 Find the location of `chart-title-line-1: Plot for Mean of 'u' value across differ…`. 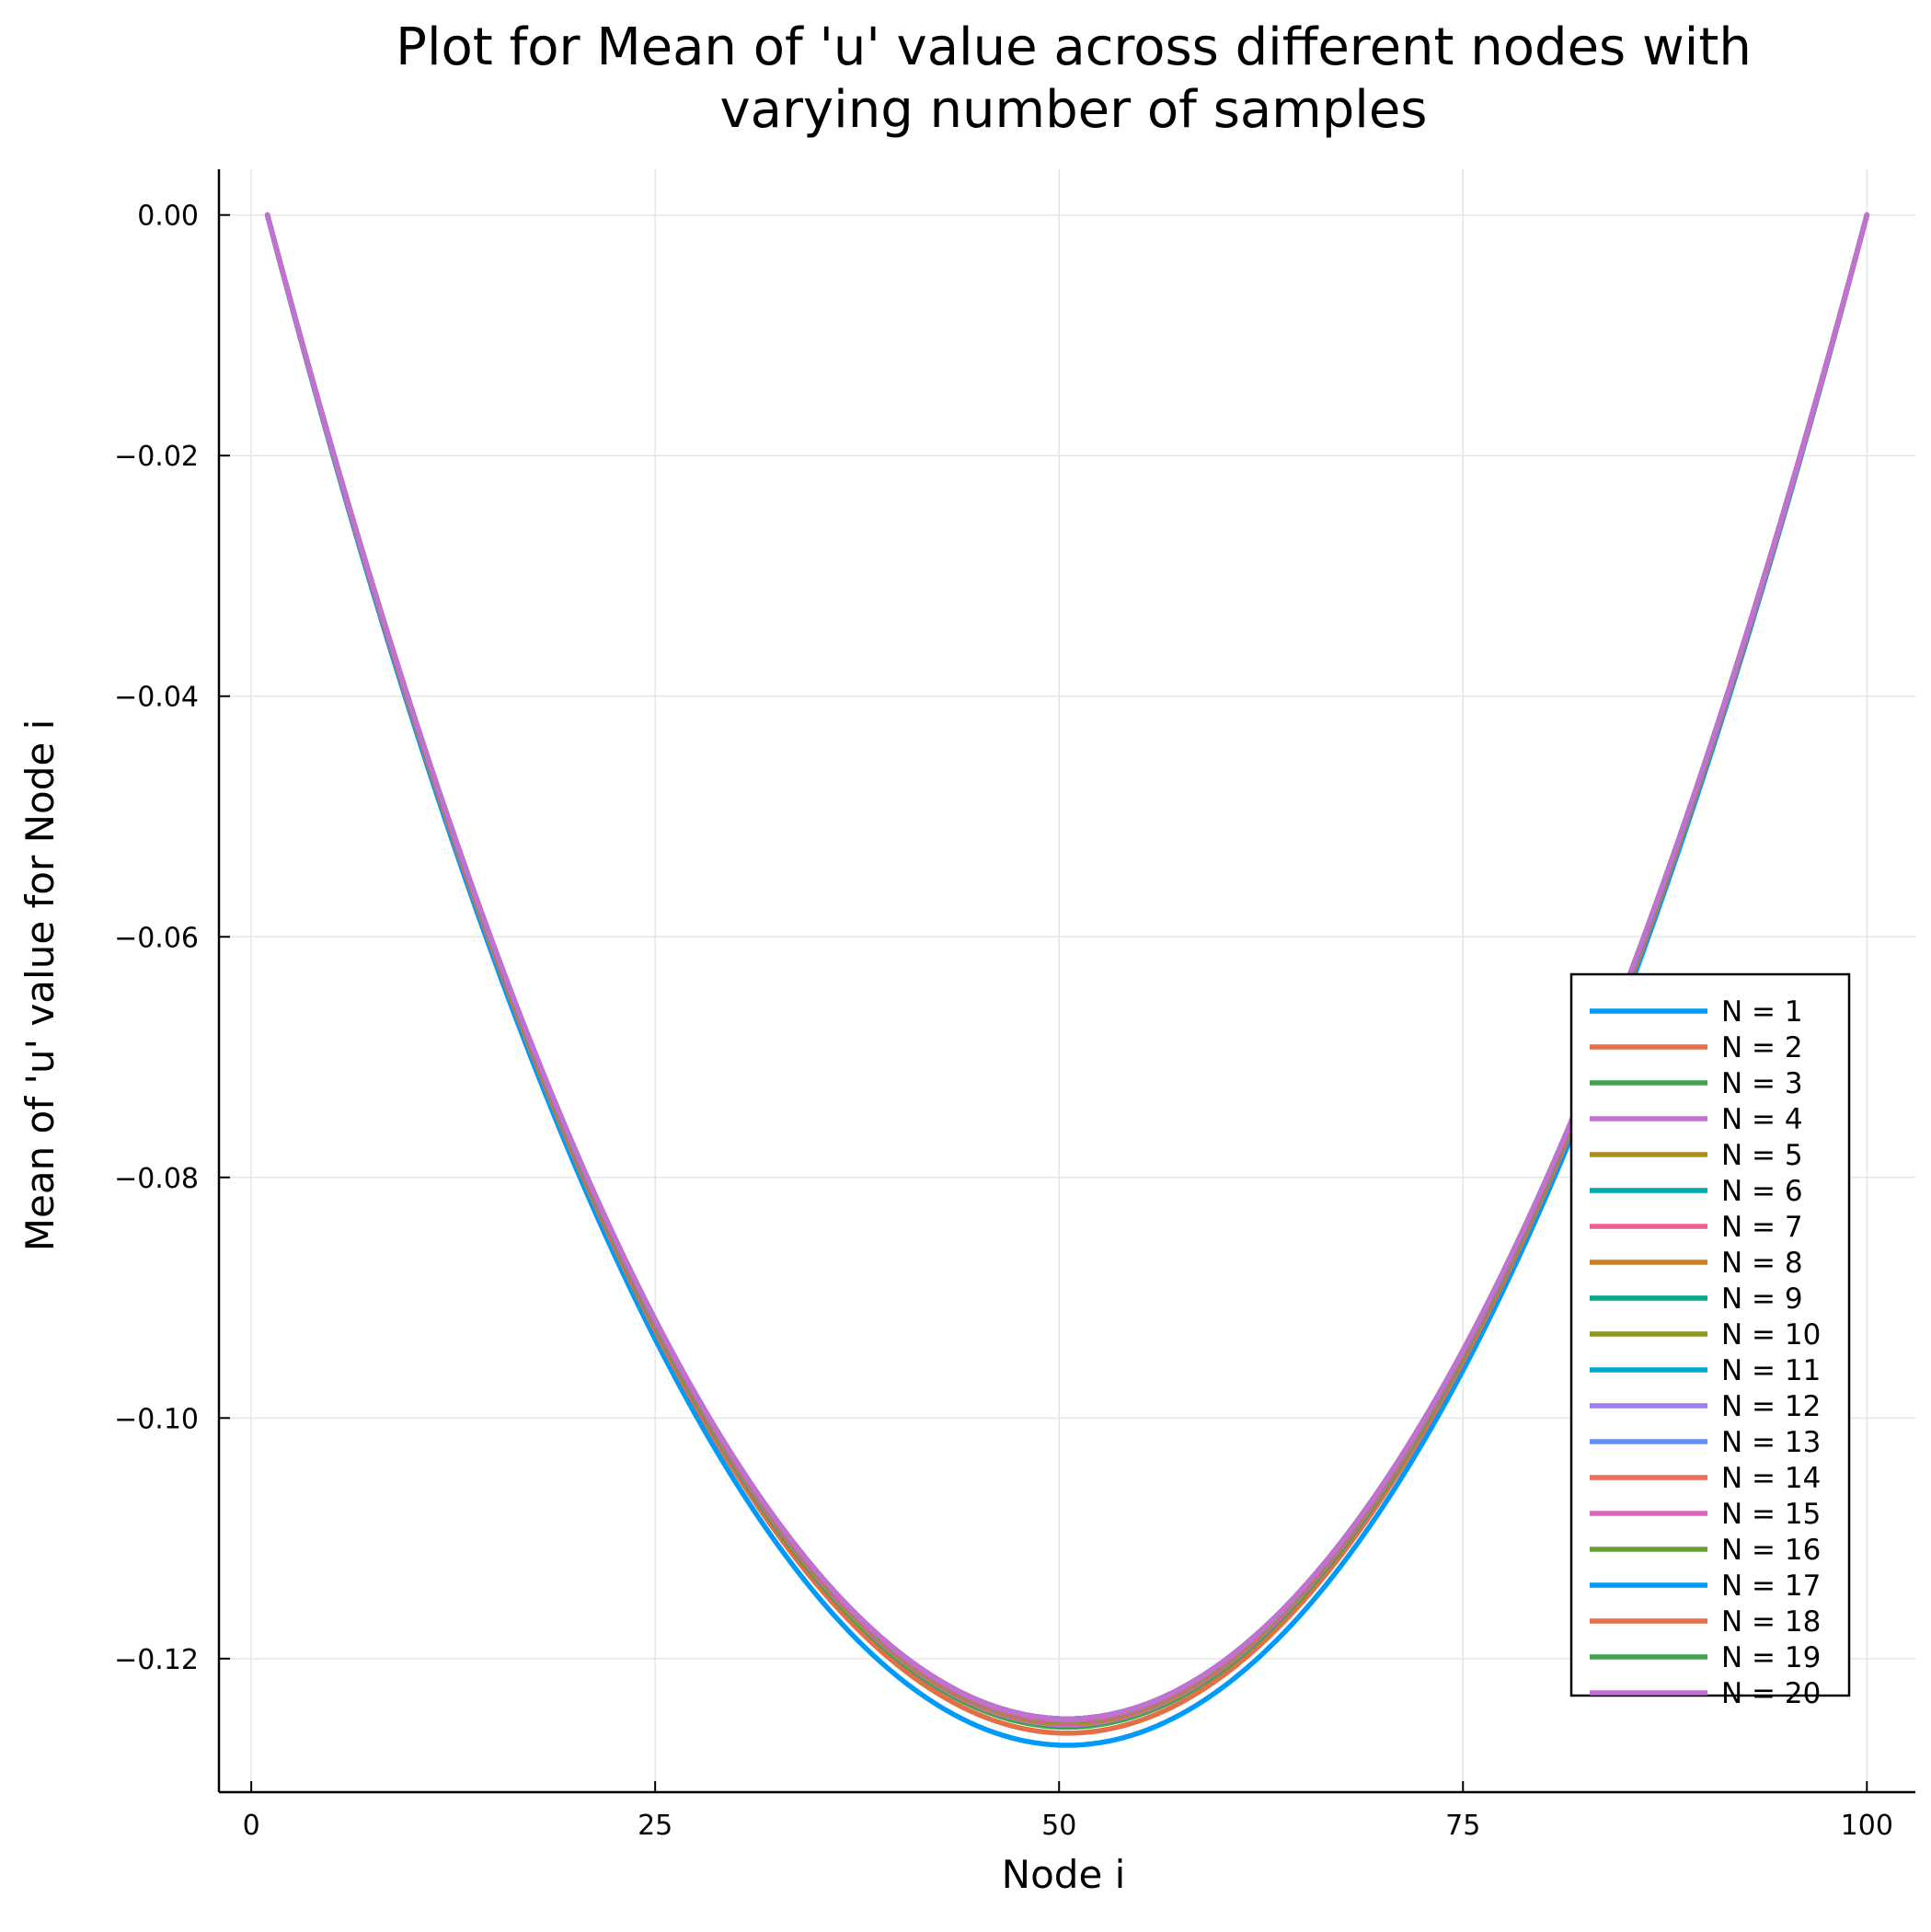

chart-title-line-1: Plot for Mean of 'u' value across differ… is located at coordinates (1074, 47).